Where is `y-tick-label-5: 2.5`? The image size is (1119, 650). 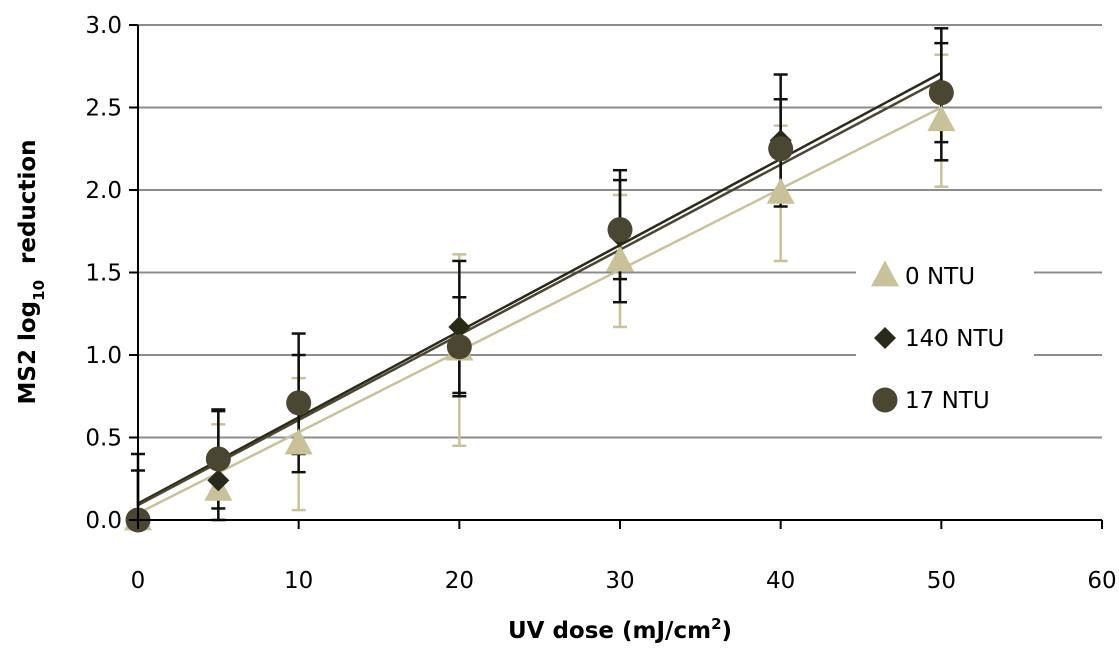 y-tick-label-5: 2.5 is located at coordinates (103, 109).